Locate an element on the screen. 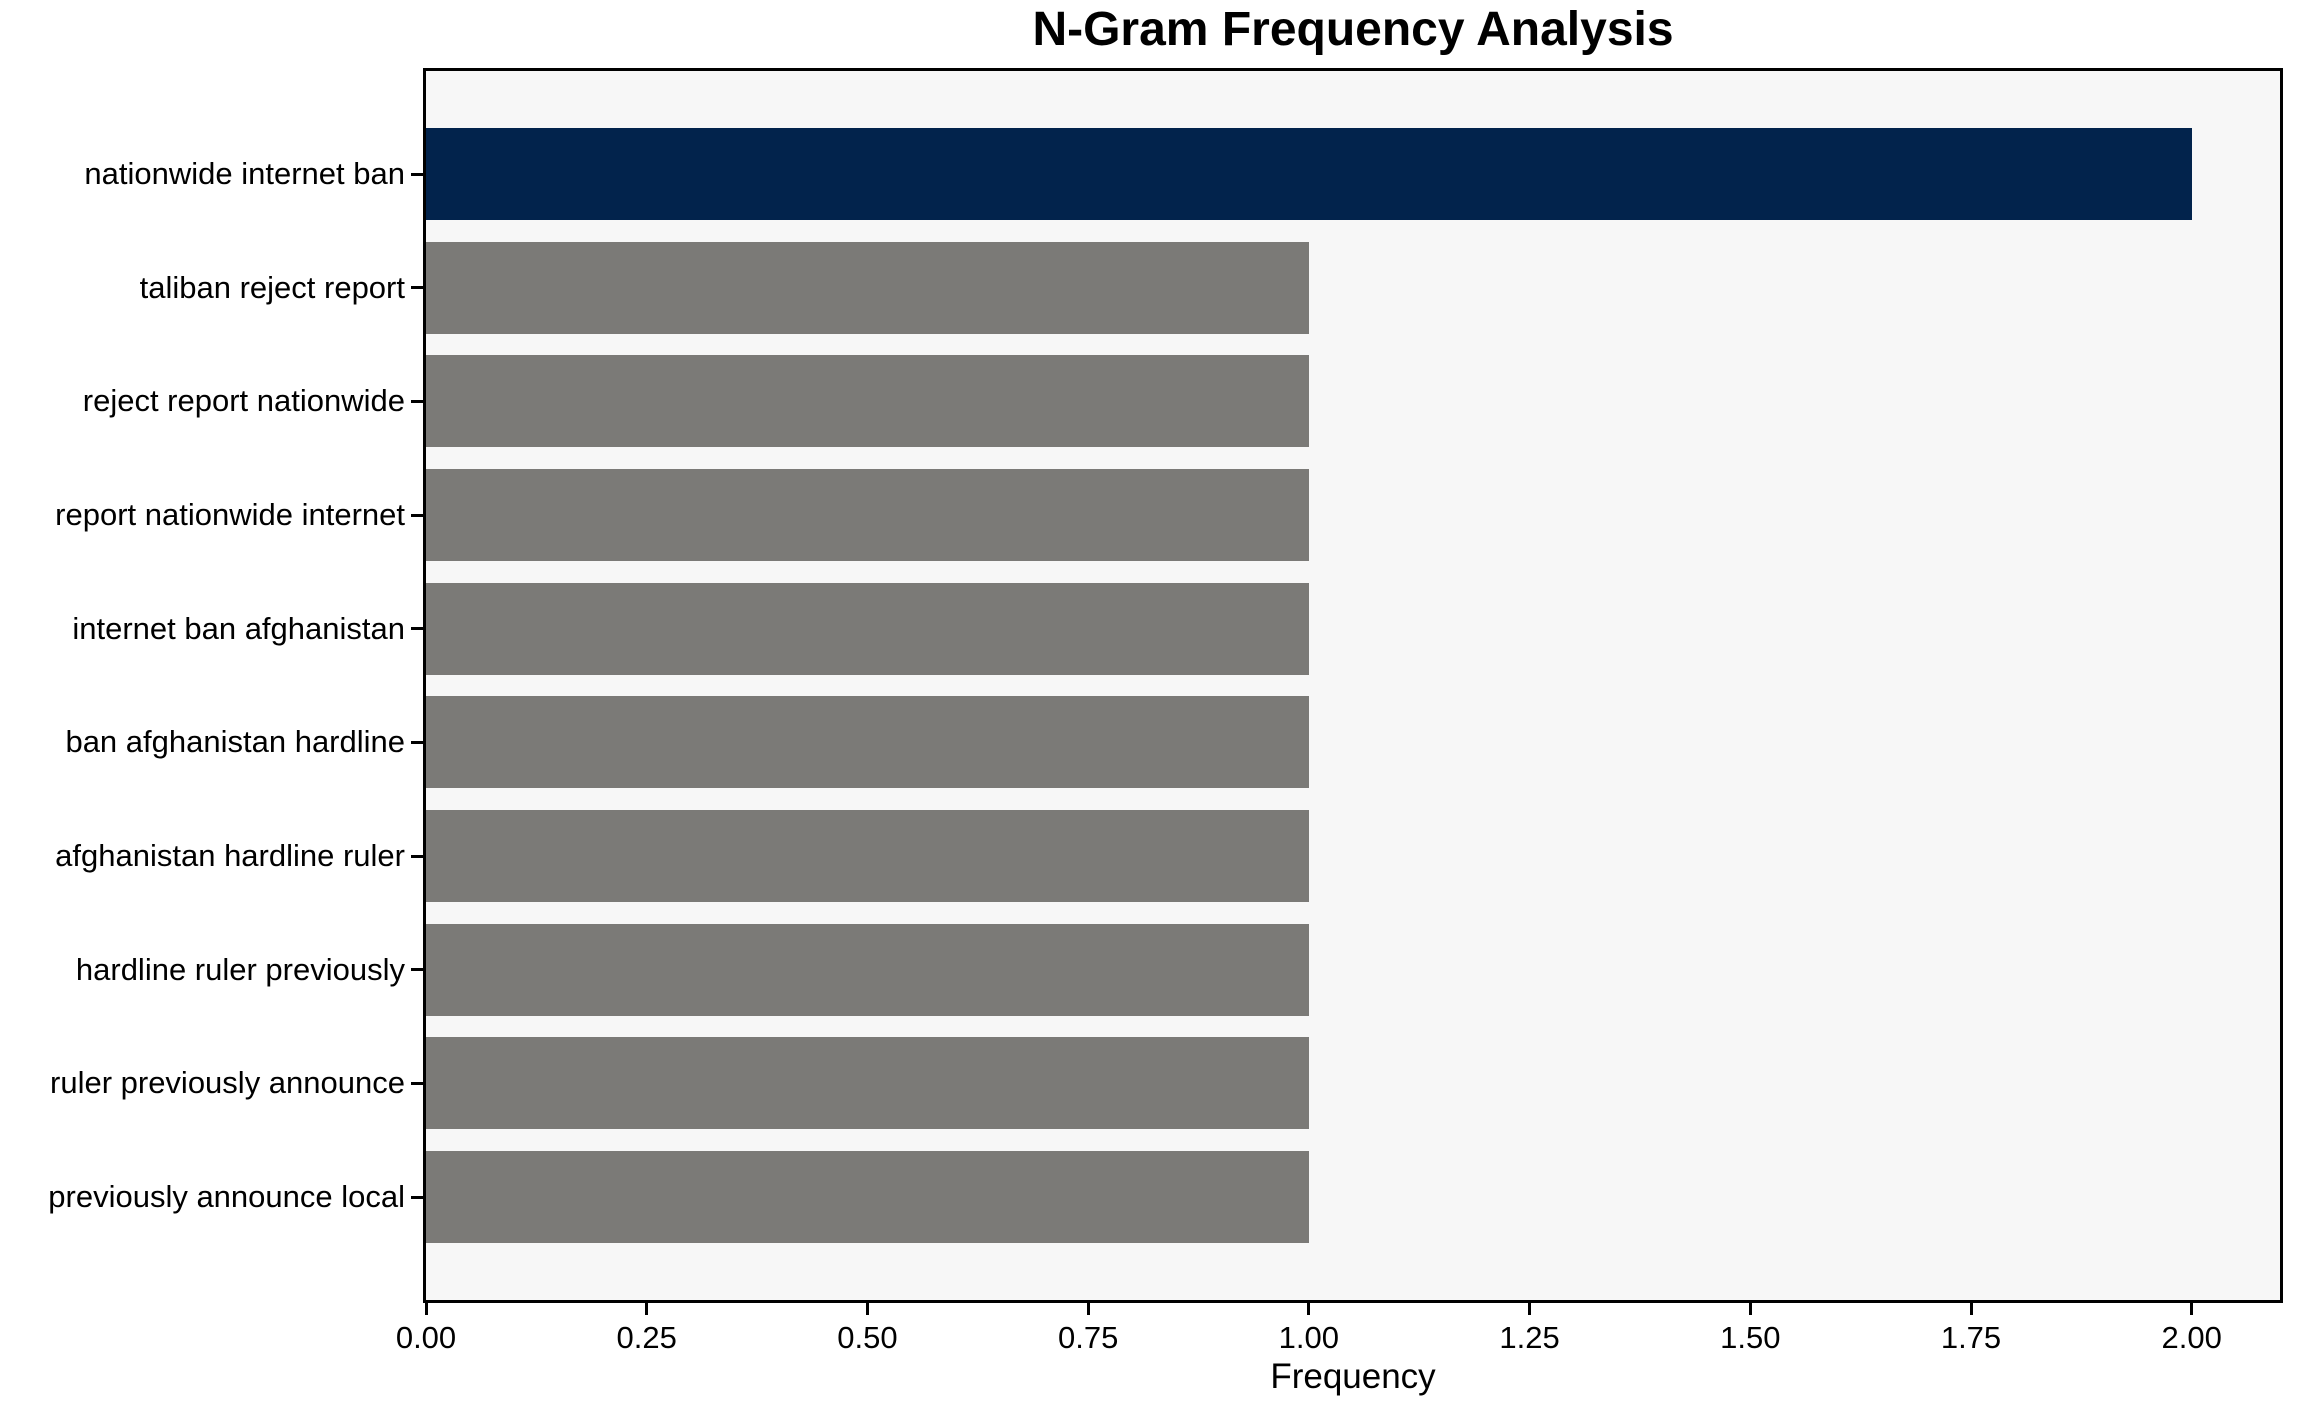 The height and width of the screenshot is (1414, 2303). y-tick-label: nationwide internet ban is located at coordinates (244, 173).